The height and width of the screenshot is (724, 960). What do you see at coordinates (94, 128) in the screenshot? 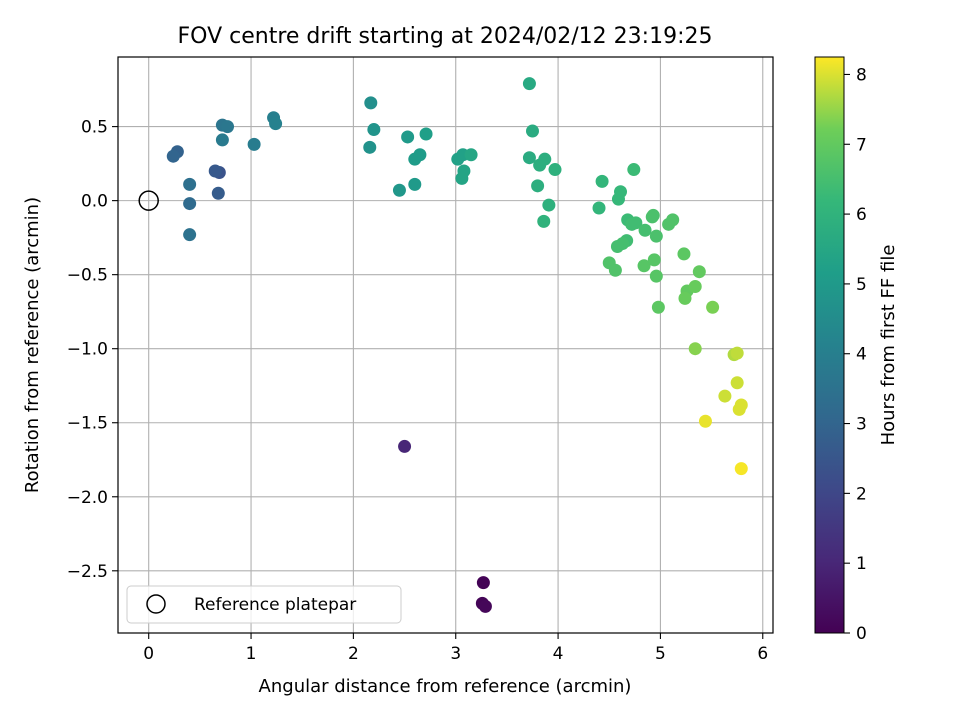
I see `y-tick-label: 0.5` at bounding box center [94, 128].